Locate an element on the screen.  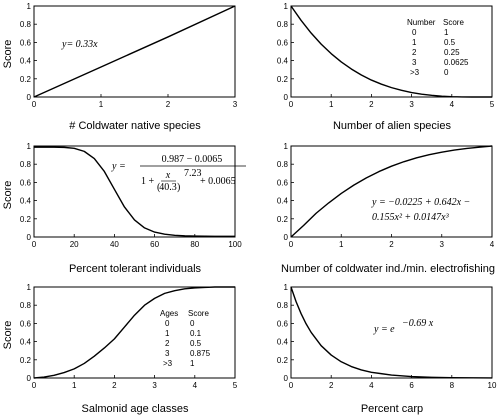
x-axis-label: Percent carp is located at coordinates (392, 409).